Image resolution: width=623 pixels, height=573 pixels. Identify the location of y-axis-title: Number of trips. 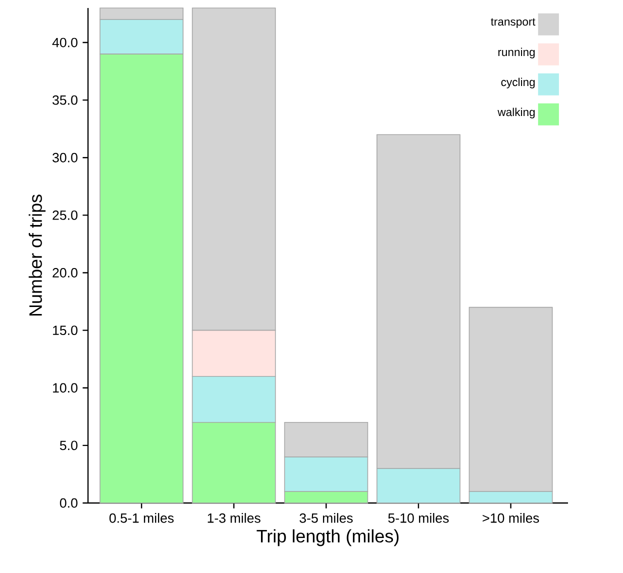
(37, 255).